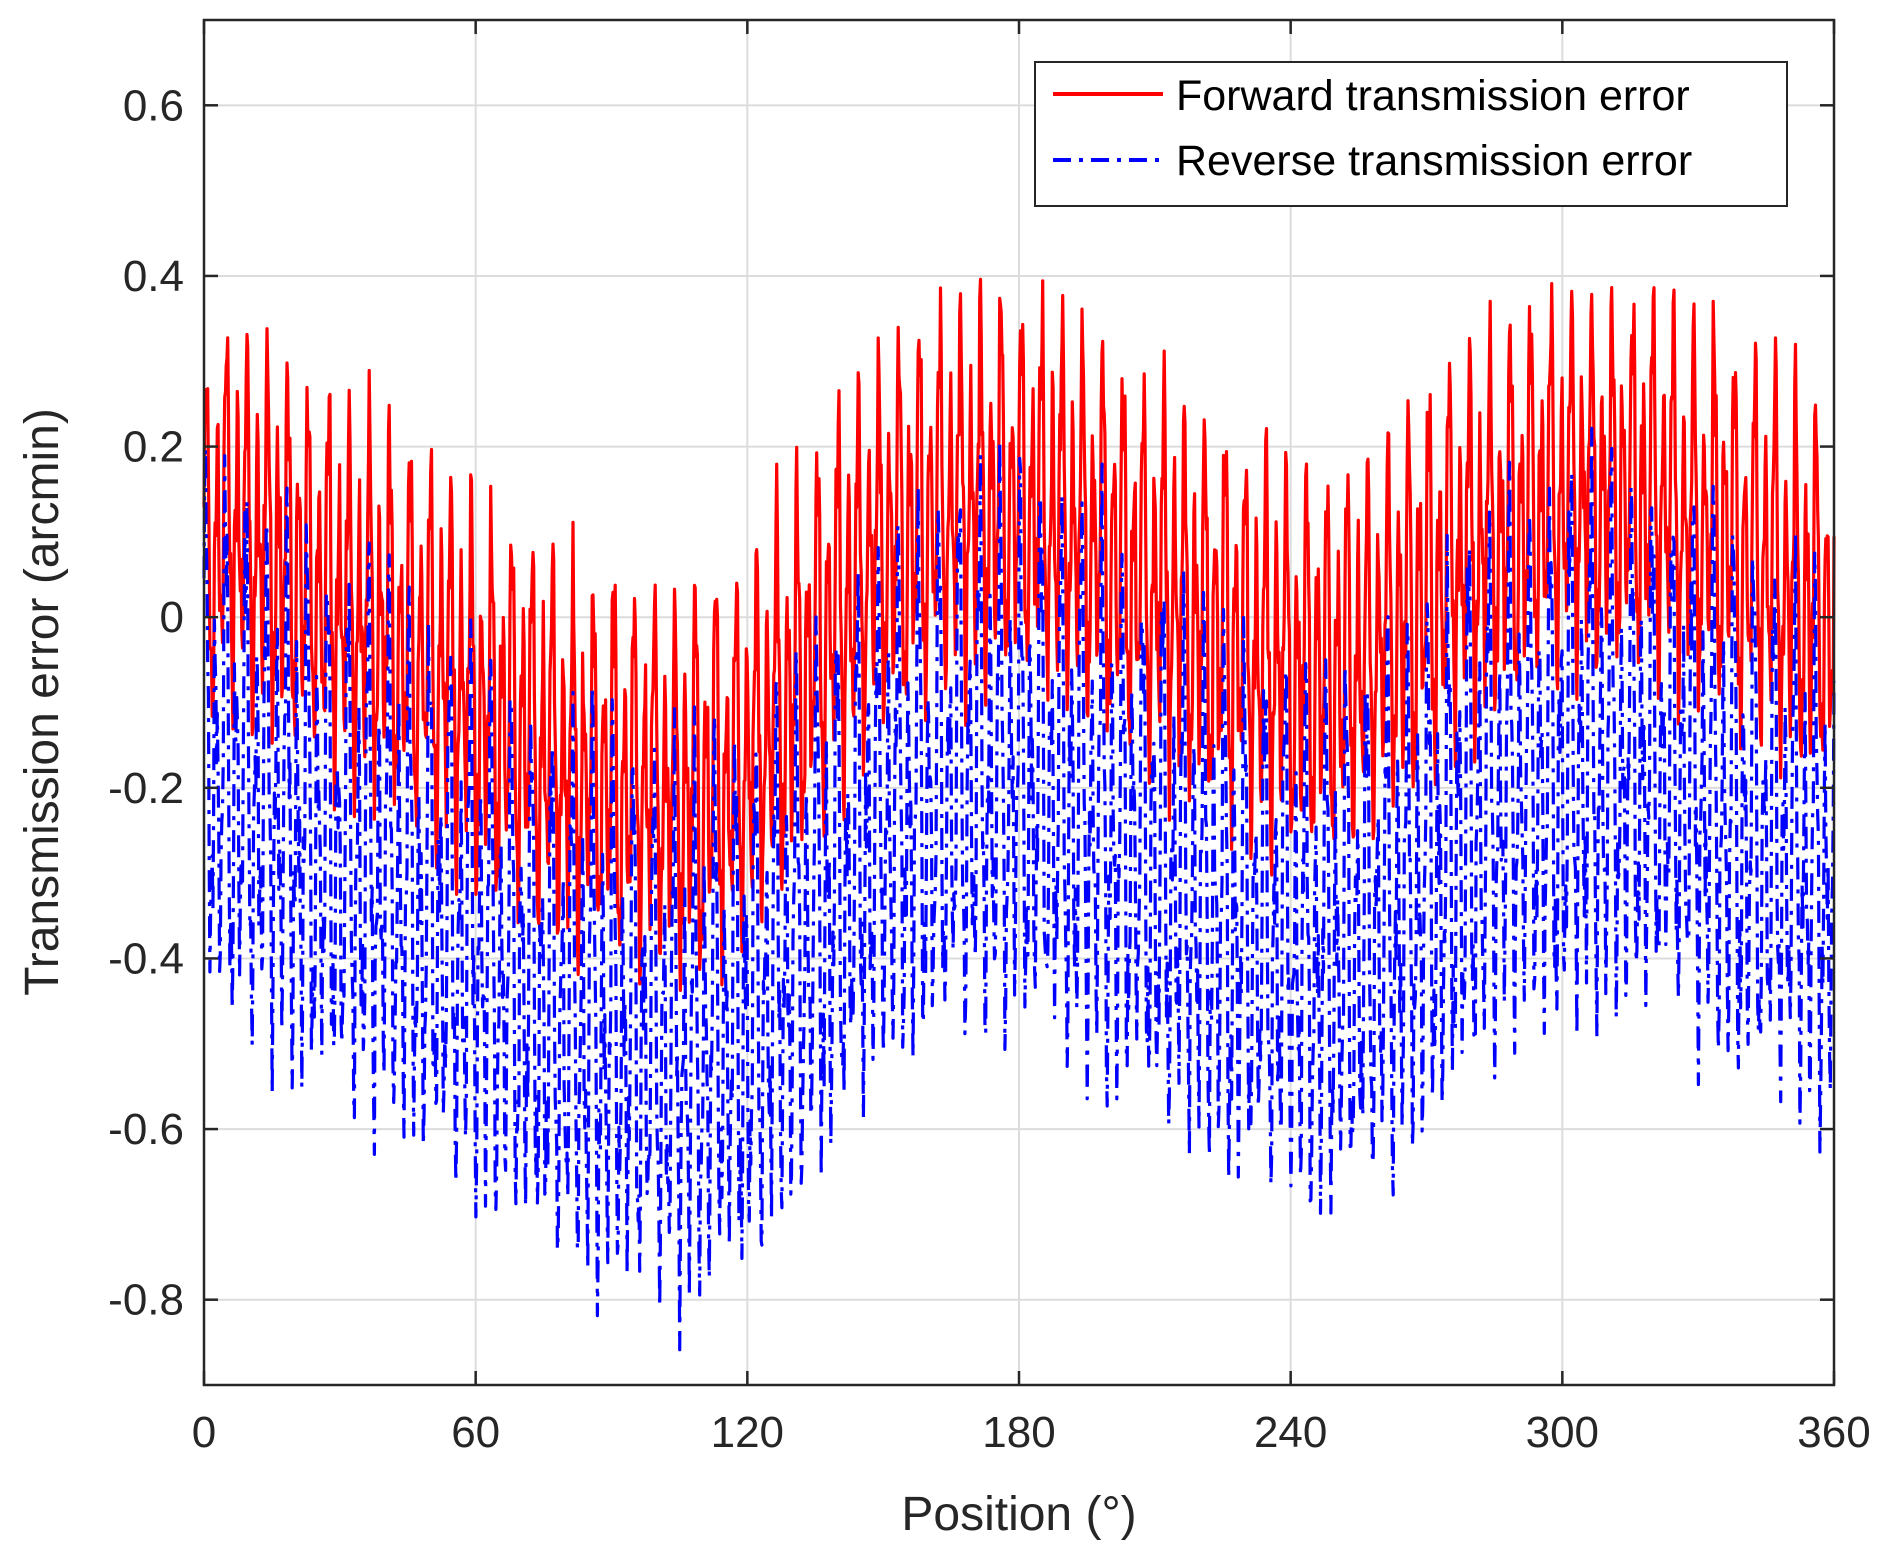  I want to click on x-tick-label: 300, so click(1562, 1432).